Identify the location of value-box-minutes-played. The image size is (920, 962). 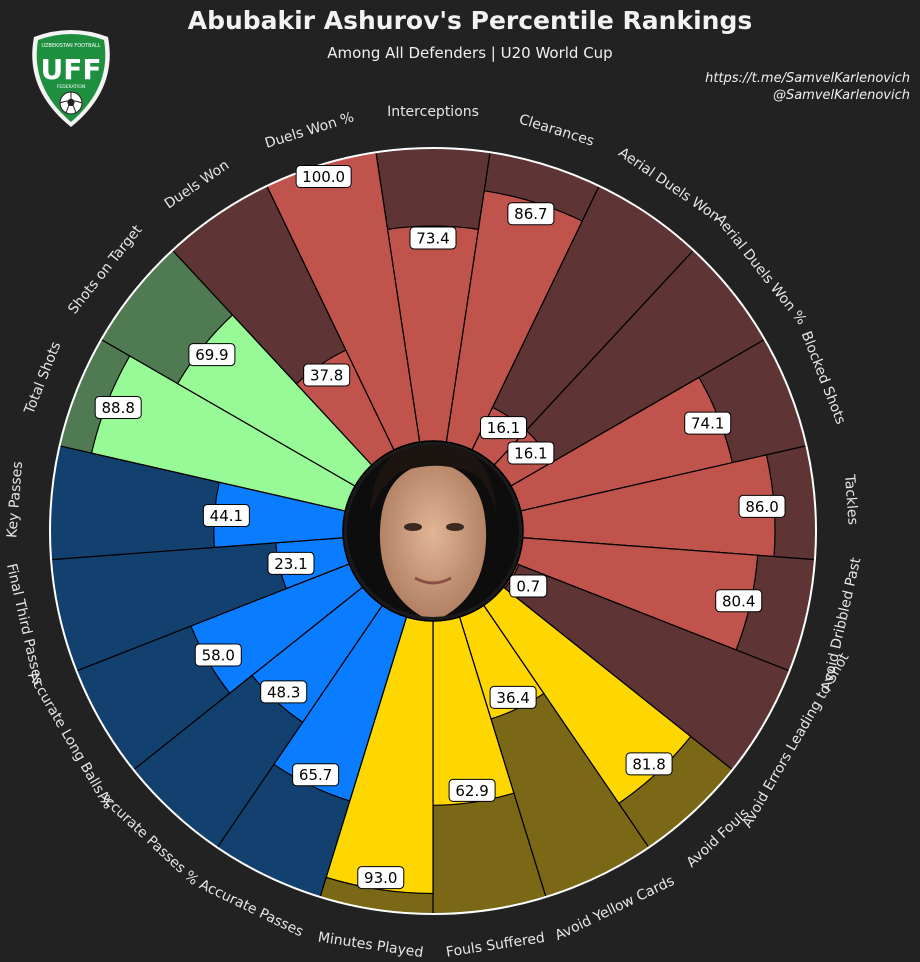
(381, 878).